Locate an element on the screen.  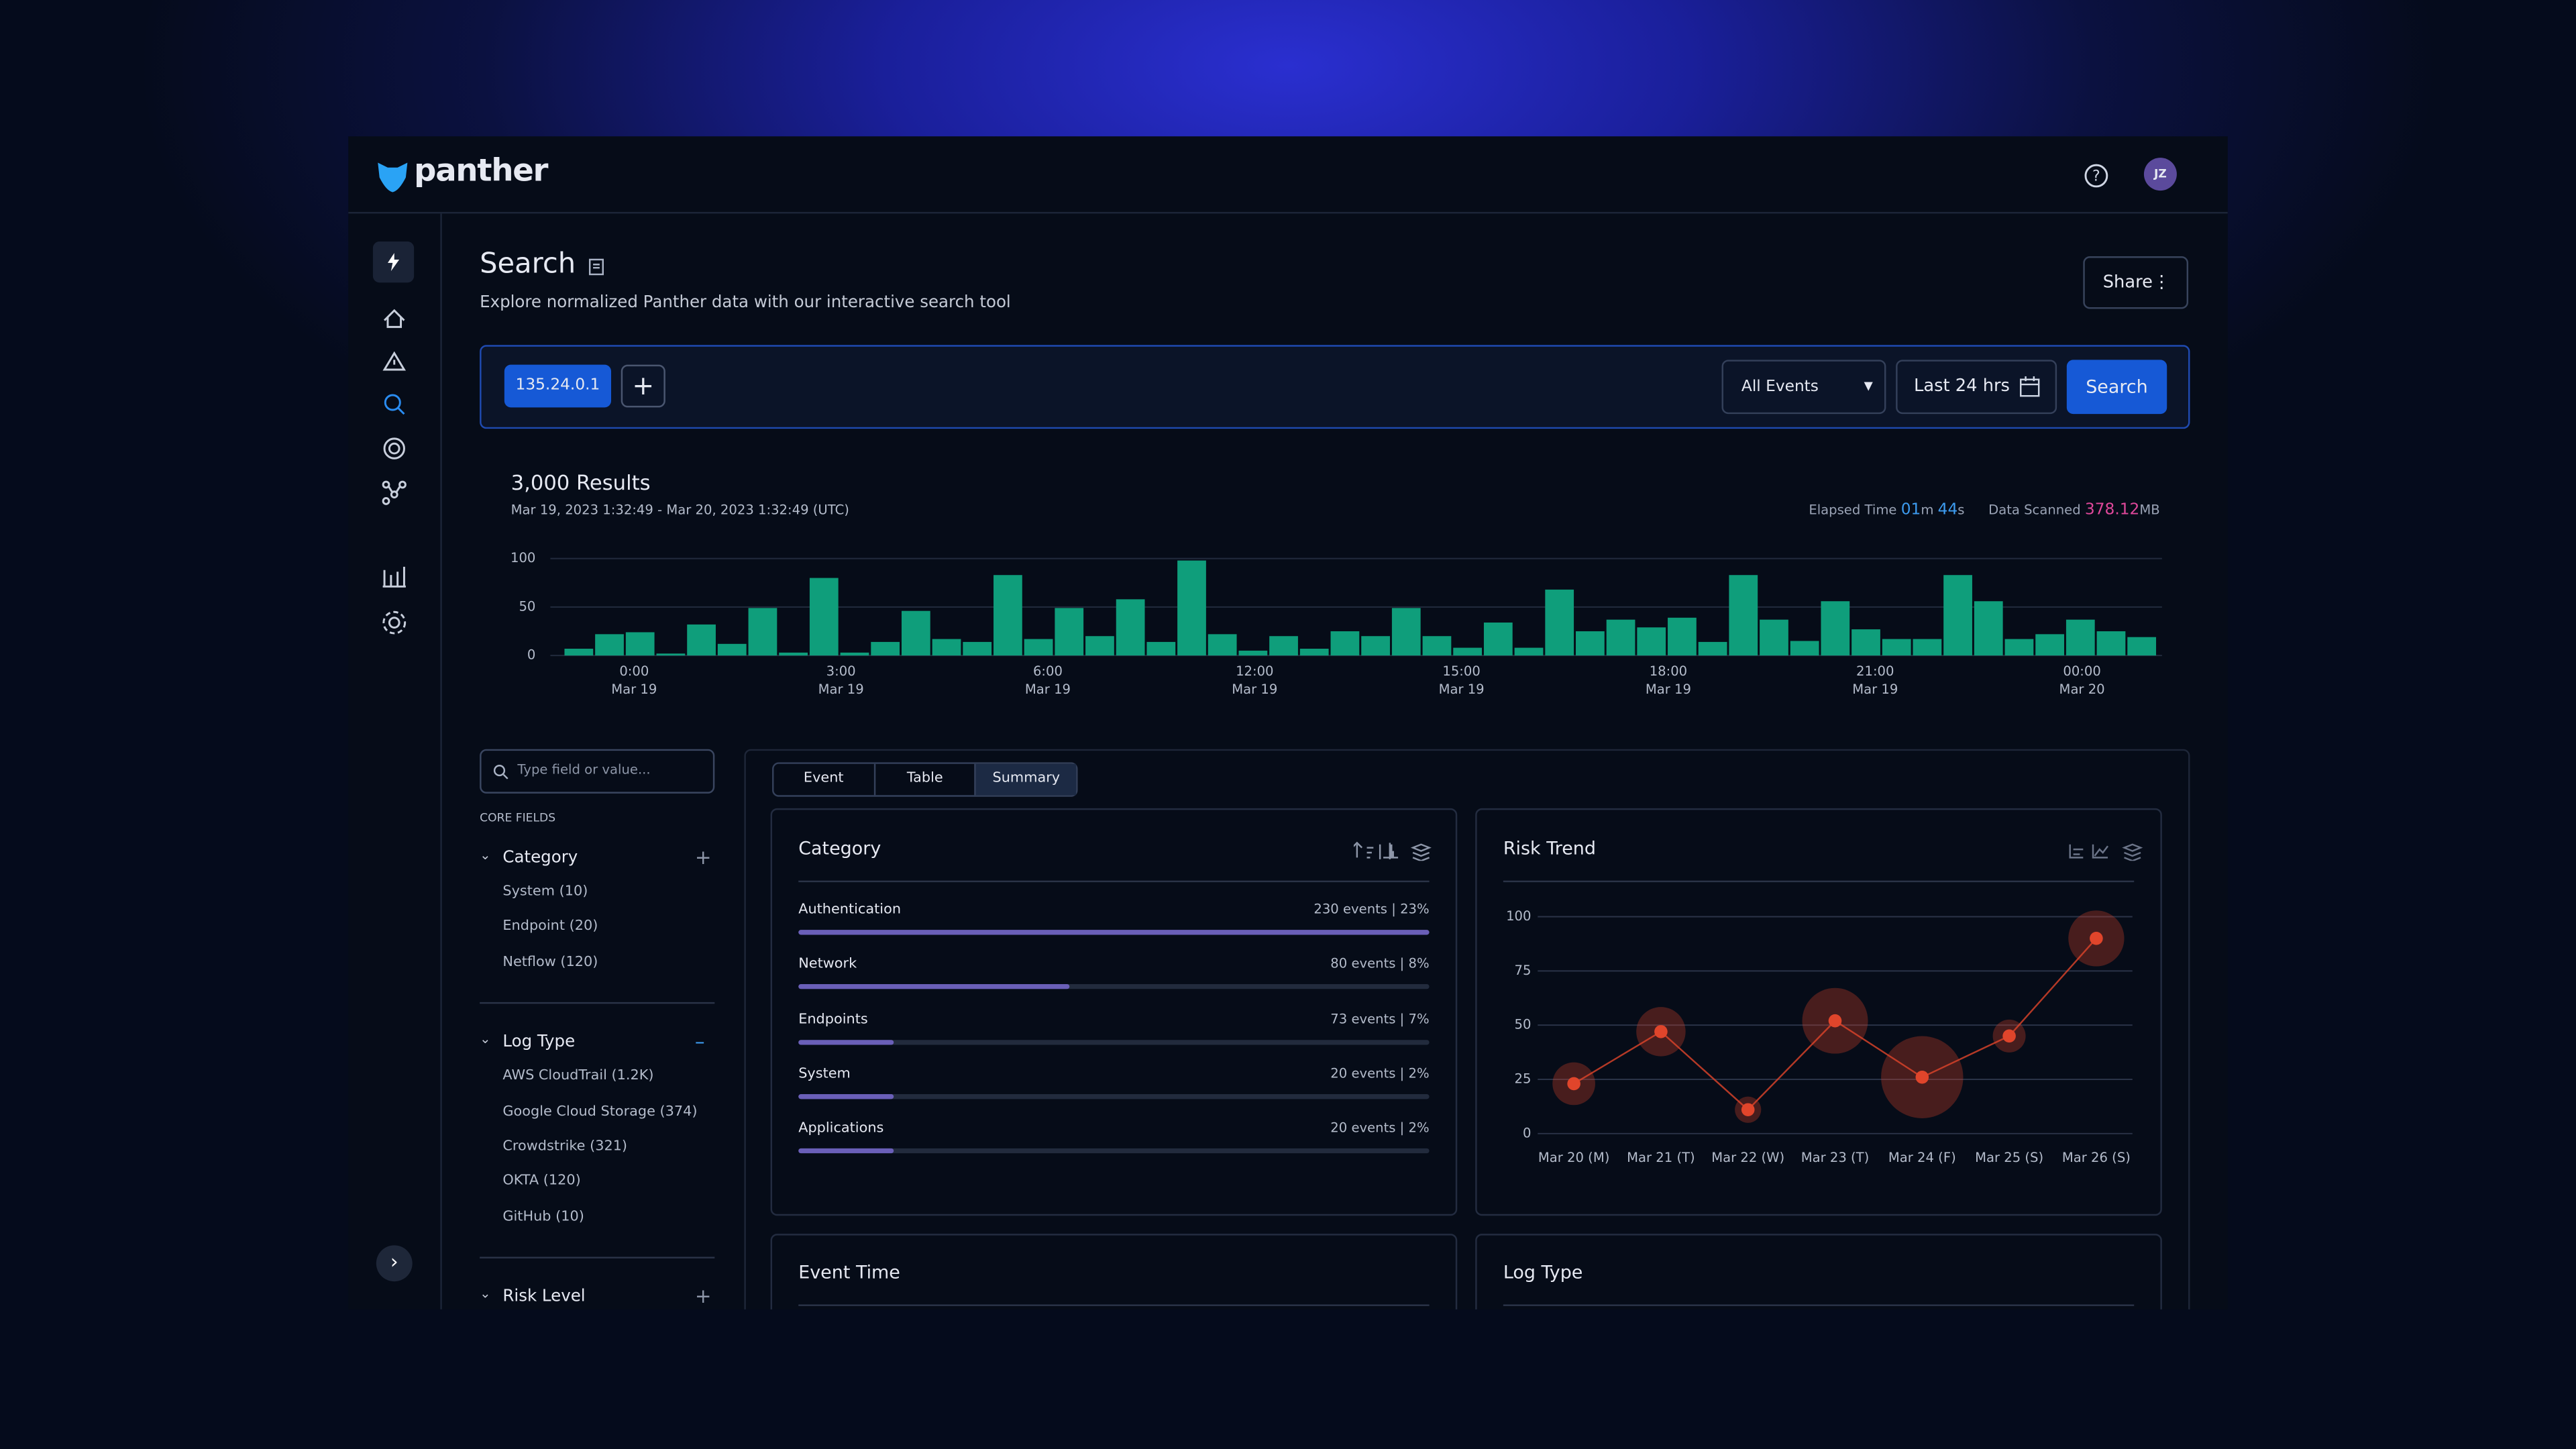
group-item: Endpoint (20) is located at coordinates (550, 927).